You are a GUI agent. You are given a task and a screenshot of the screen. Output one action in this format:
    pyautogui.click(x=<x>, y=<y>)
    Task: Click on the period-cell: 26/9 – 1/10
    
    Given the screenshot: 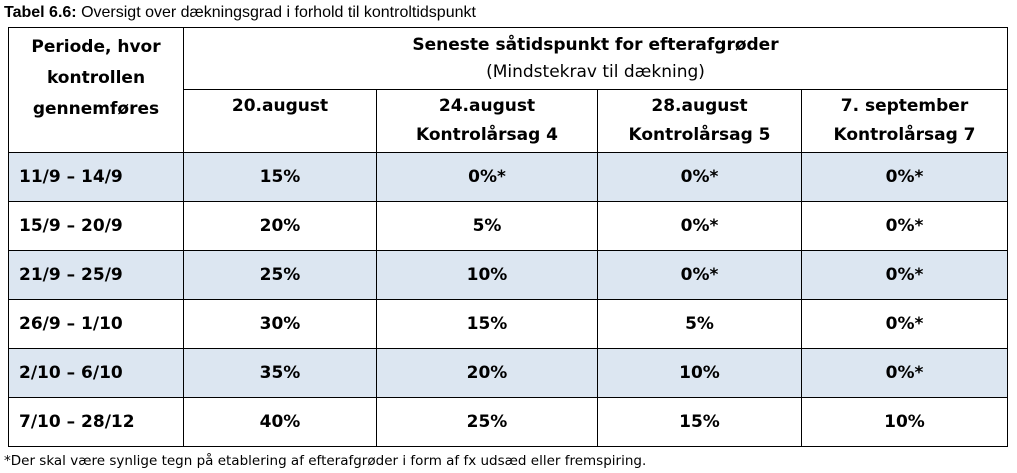 What is the action you would take?
    pyautogui.click(x=96, y=324)
    